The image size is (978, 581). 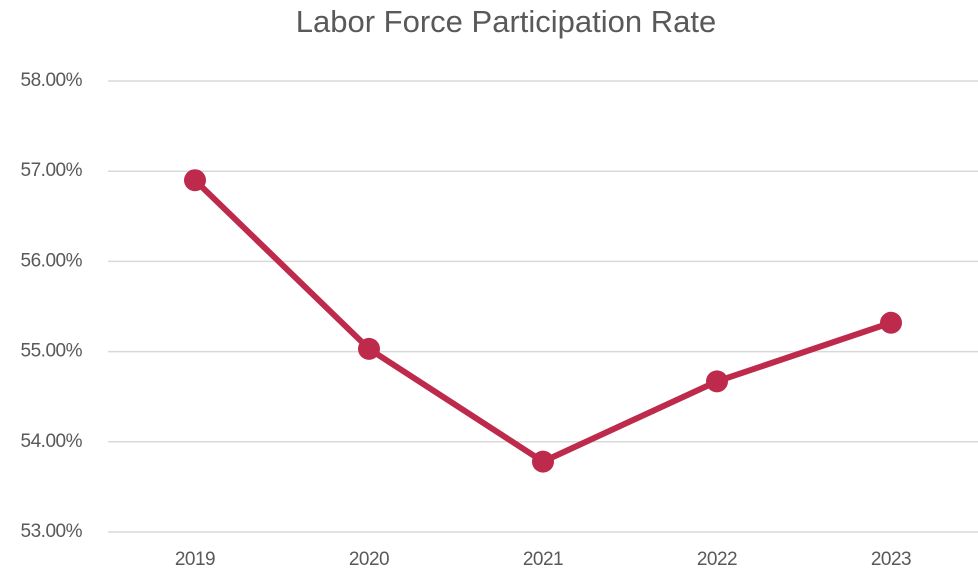 What do you see at coordinates (195, 559) in the screenshot?
I see `x-tick-label: 2019` at bounding box center [195, 559].